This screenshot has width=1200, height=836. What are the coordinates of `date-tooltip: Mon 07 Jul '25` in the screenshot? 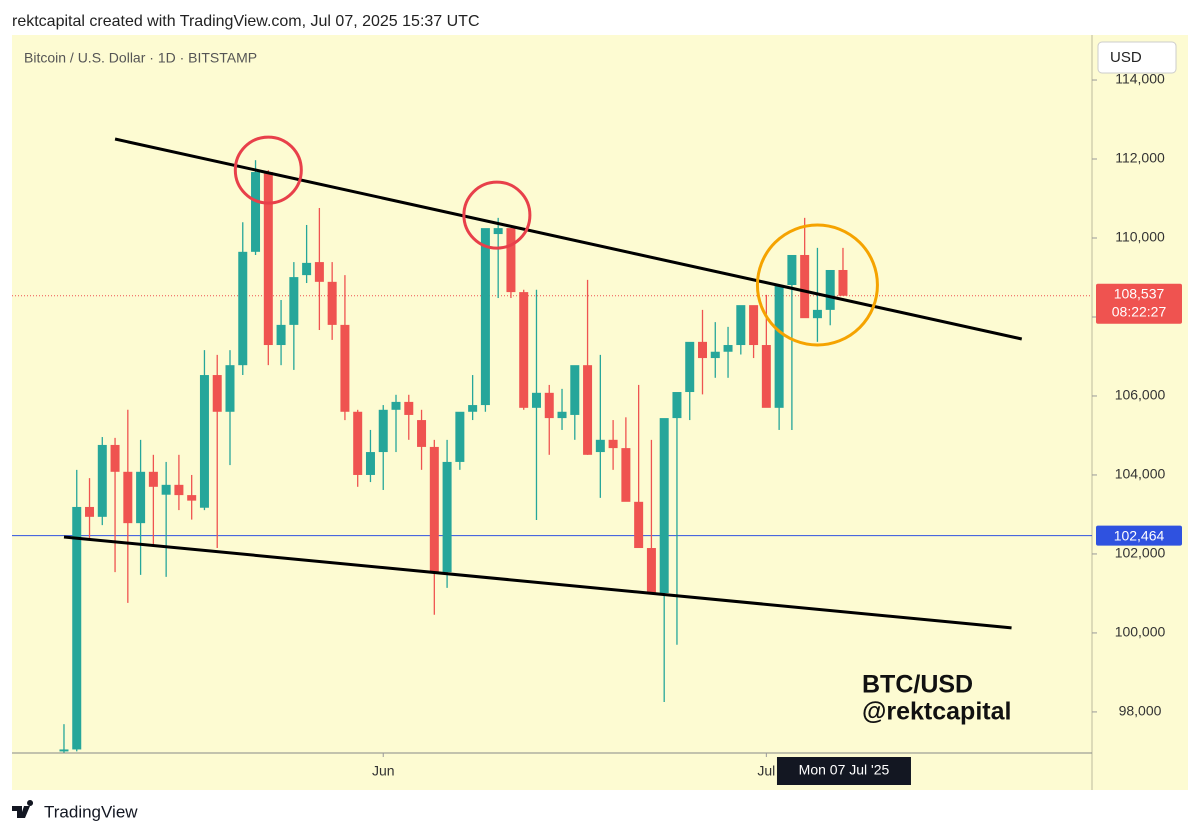 It's located at (844, 770).